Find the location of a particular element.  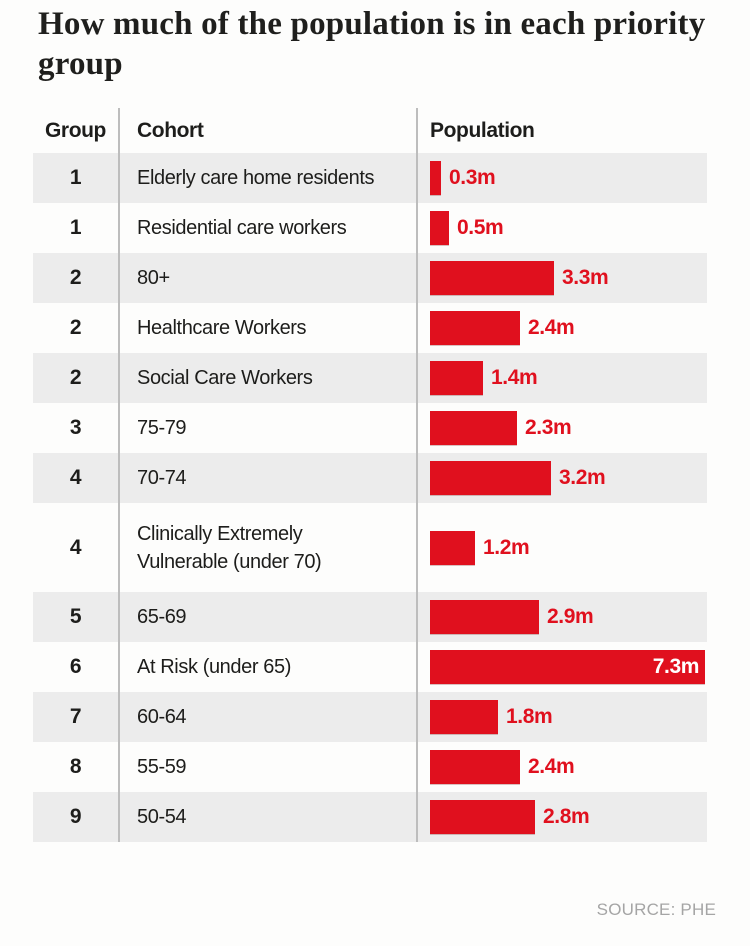

group-number: 5 is located at coordinates (75, 616).